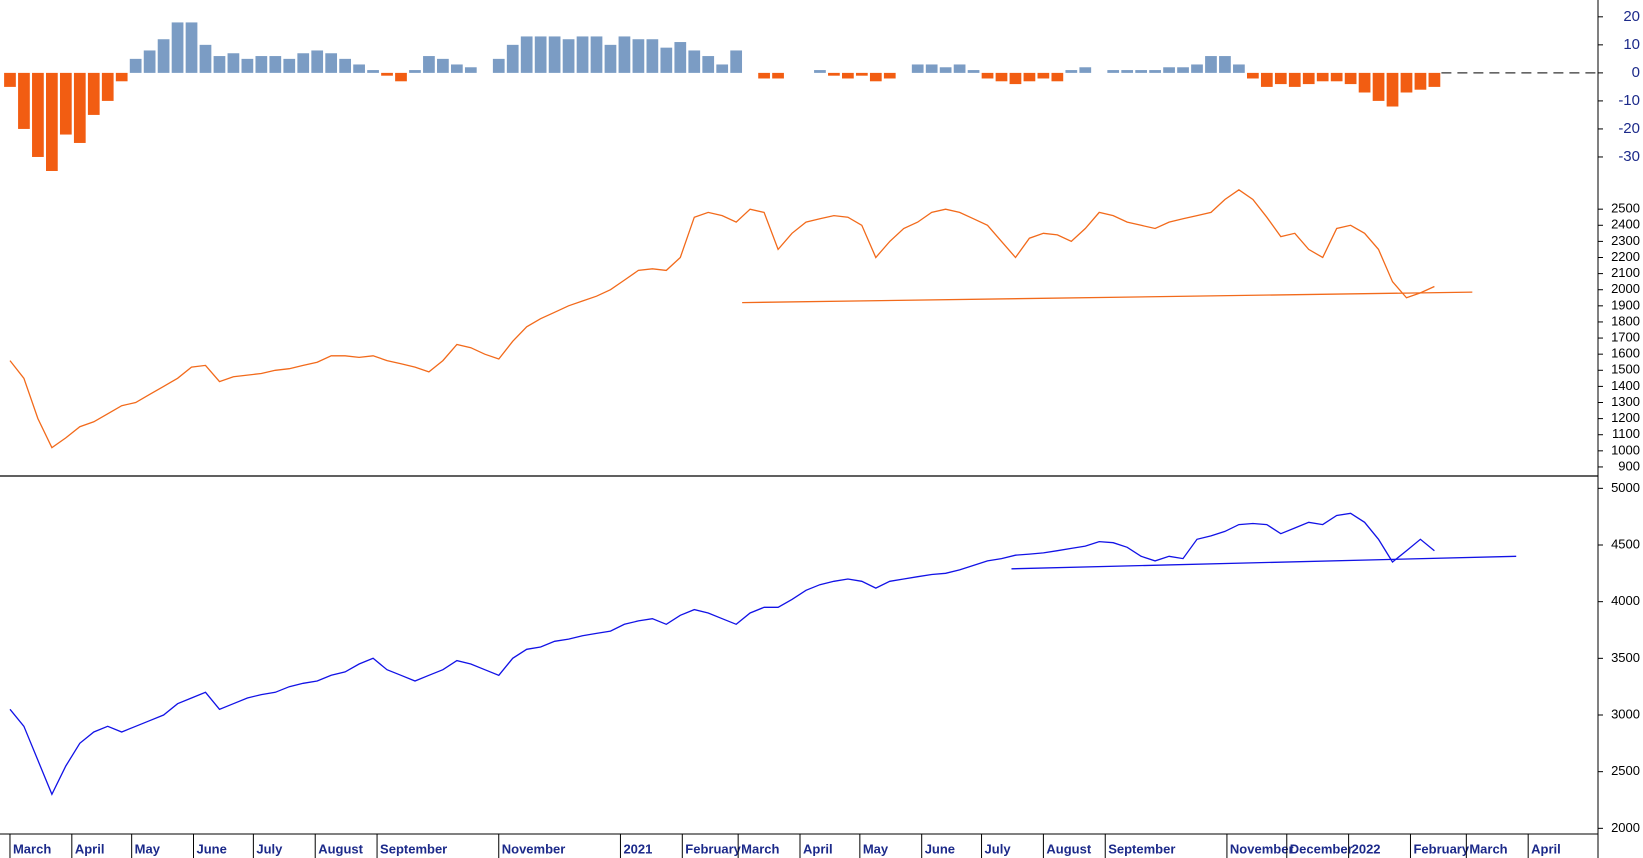 The image size is (1643, 858). I want to click on y-tick-label: -20, so click(1629, 128).